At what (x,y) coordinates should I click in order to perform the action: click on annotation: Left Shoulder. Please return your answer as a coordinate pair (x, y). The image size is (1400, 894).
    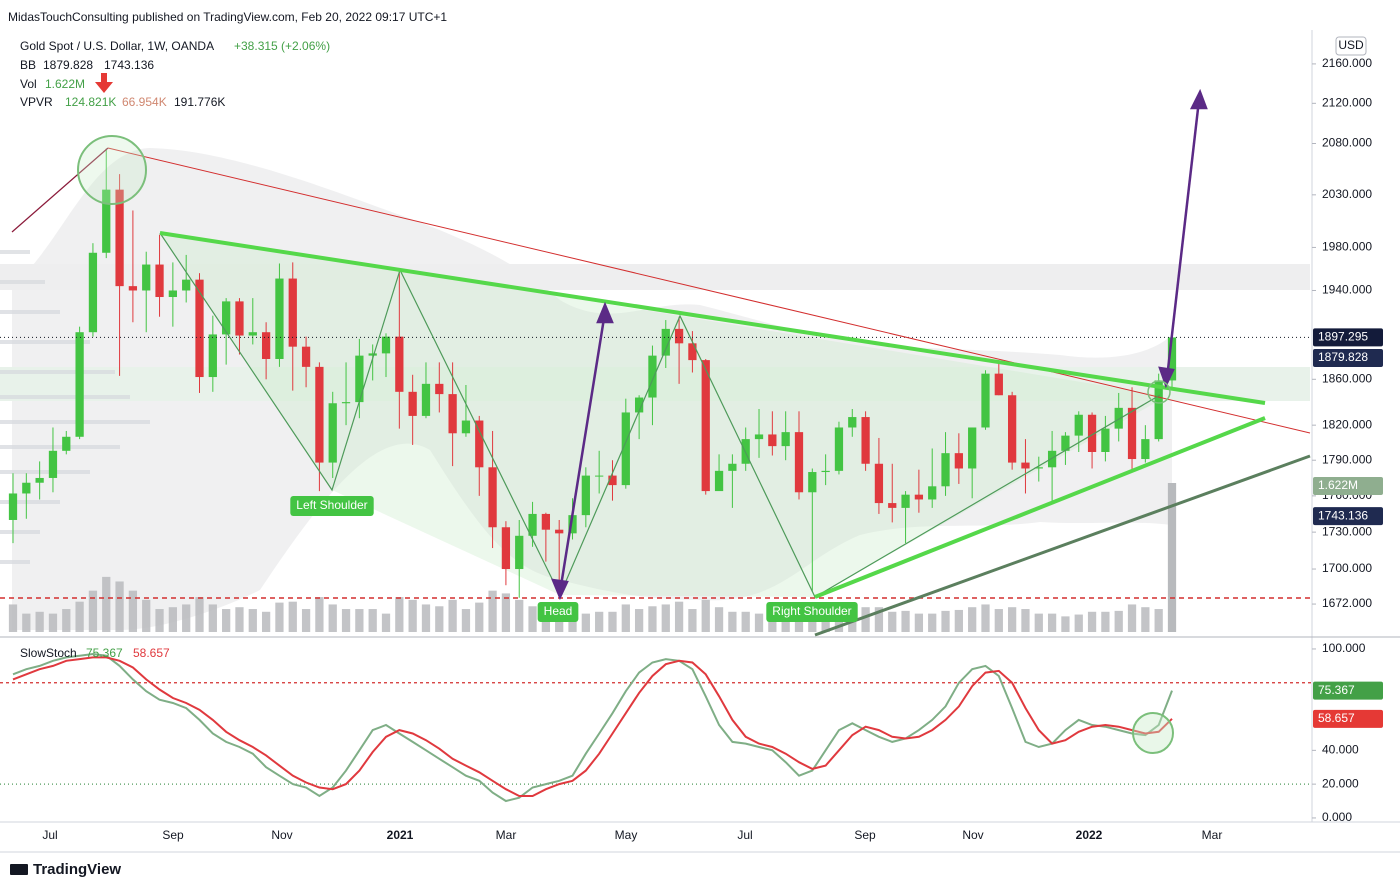
    Looking at the image, I should click on (331, 505).